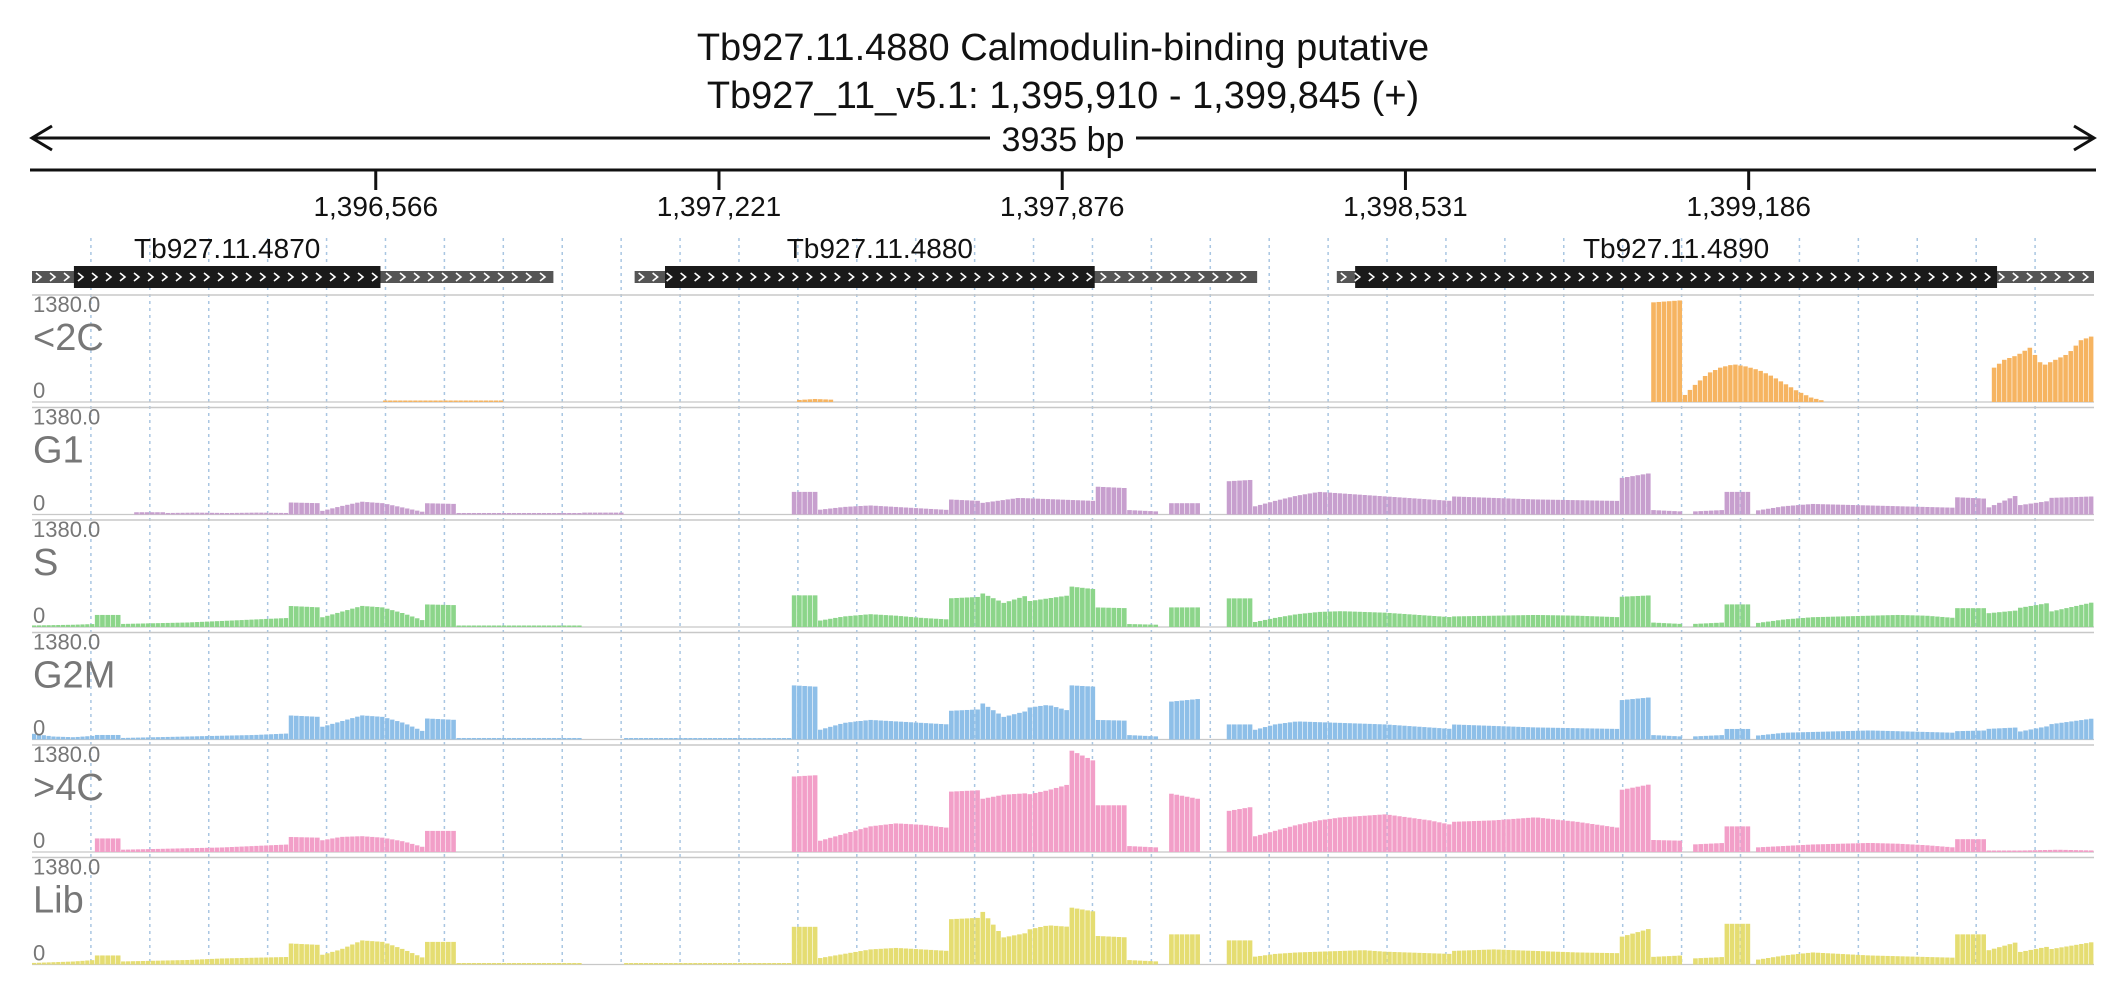 The image size is (2126, 1005). Describe the element at coordinates (66, 417) in the screenshot. I see `y-max-label: 1380.0` at that location.